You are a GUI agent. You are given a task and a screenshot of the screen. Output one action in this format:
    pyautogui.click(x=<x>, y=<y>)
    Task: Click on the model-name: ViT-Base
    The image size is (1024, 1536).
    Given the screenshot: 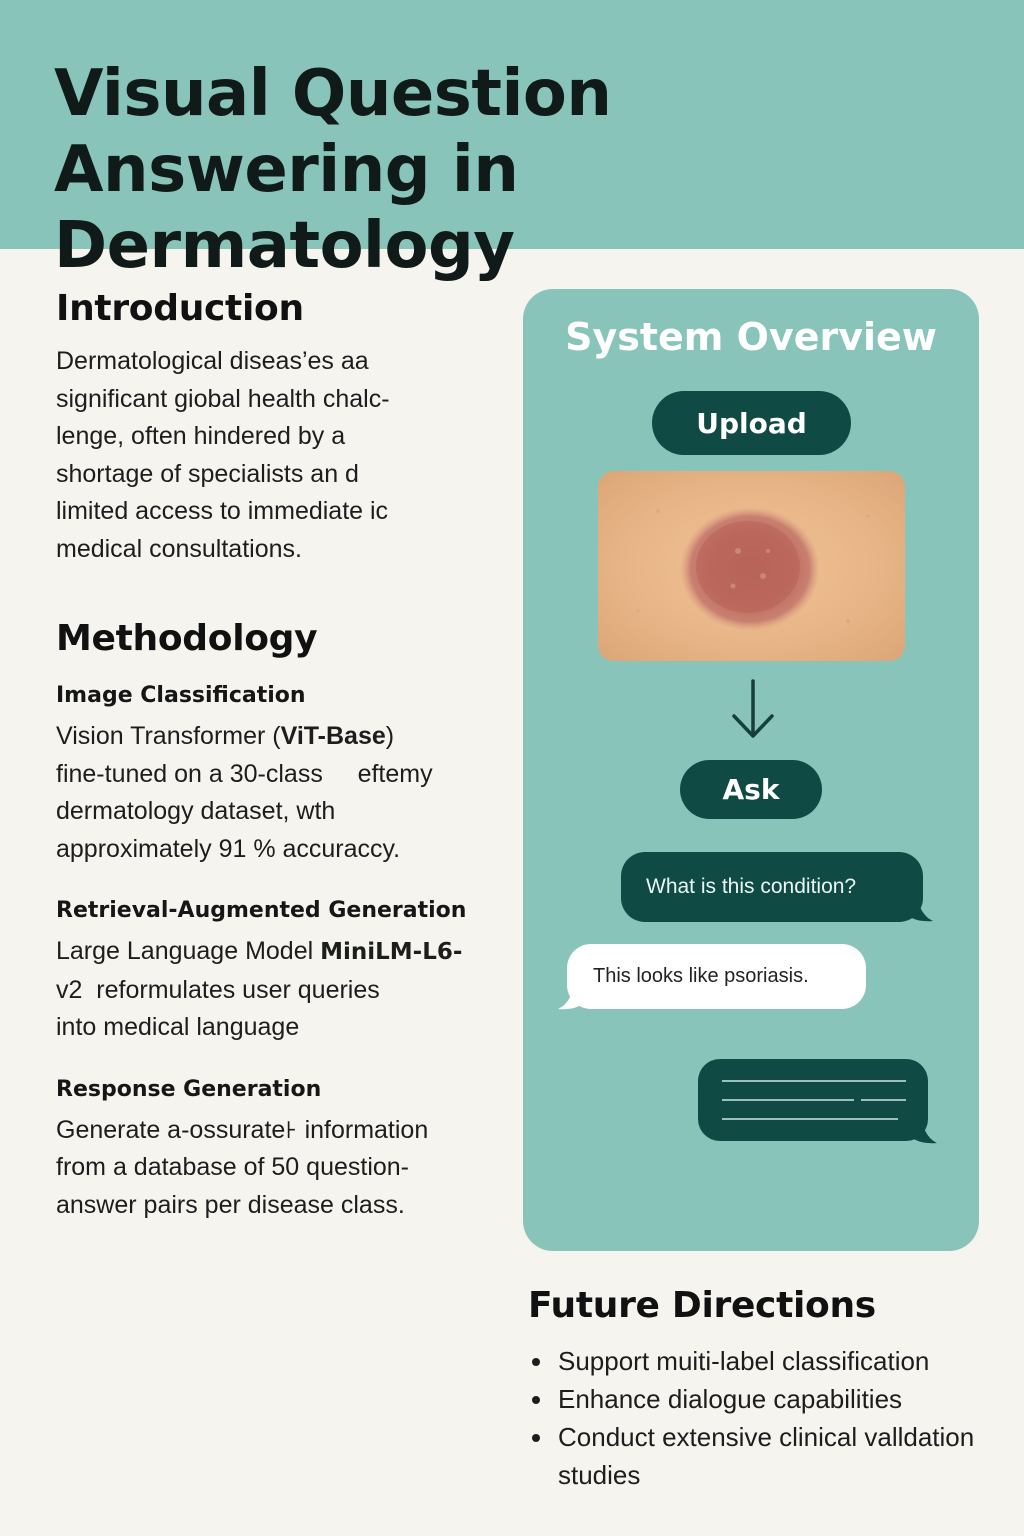 What is the action you would take?
    pyautogui.click(x=333, y=736)
    